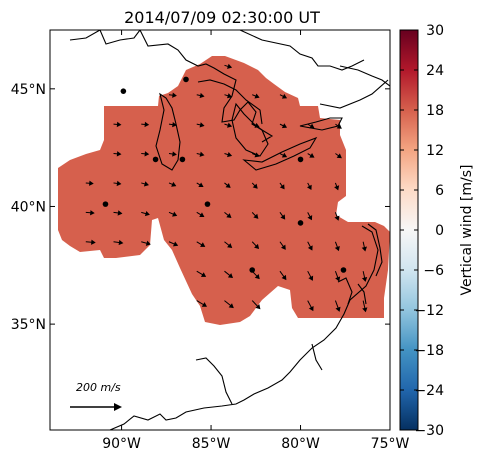 The width and height of the screenshot is (484, 460). Describe the element at coordinates (390, 444) in the screenshot. I see `lon-tick-label: 75°W` at that location.